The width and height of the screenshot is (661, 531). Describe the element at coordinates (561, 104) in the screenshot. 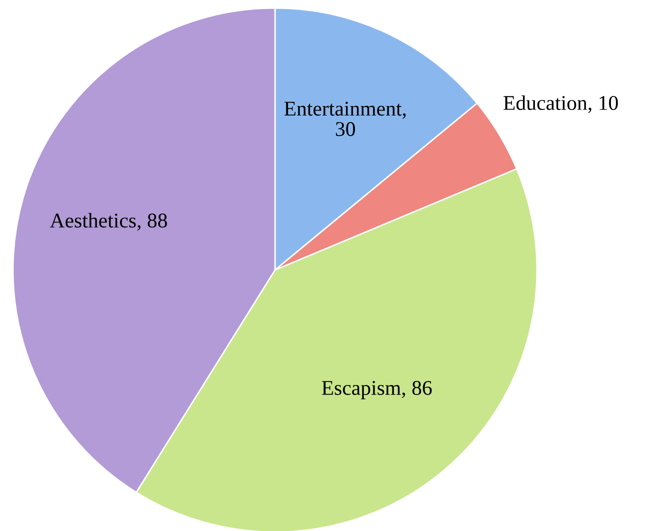

I see `slice-label: Education, 10` at that location.